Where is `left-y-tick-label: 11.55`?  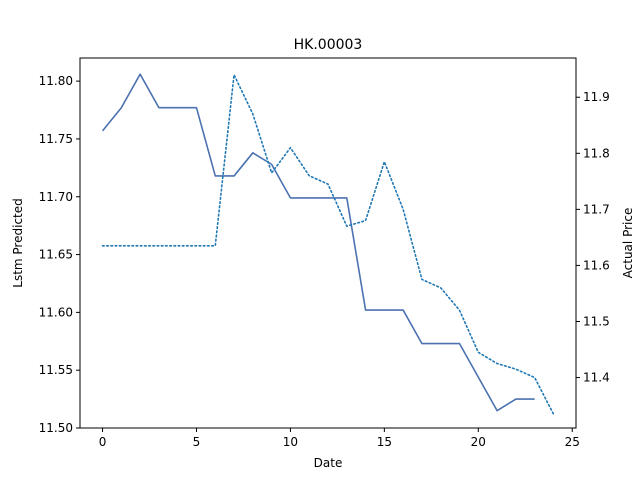 left-y-tick-label: 11.55 is located at coordinates (56, 370).